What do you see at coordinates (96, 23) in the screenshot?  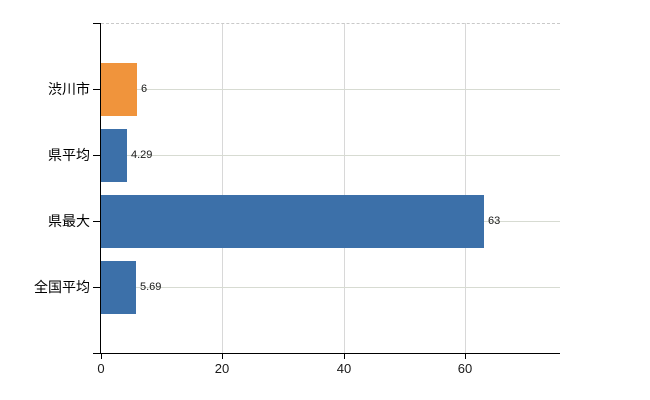 I see `y-axis-top-tick` at bounding box center [96, 23].